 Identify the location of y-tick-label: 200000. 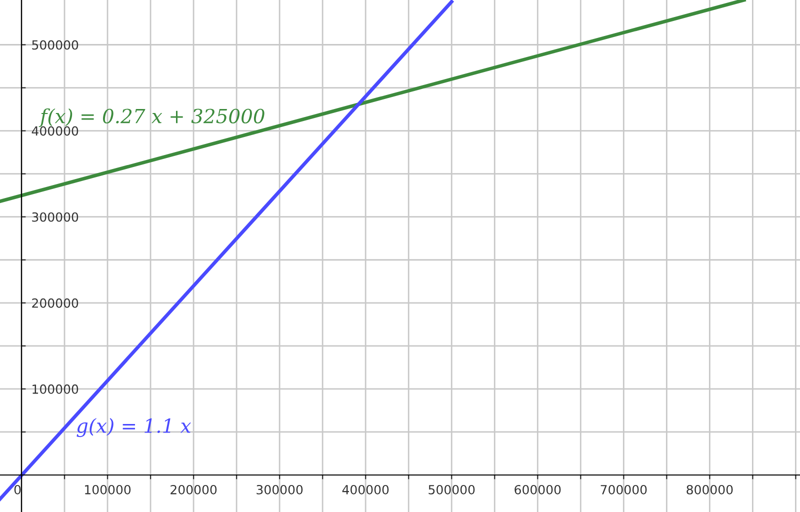
(55, 303).